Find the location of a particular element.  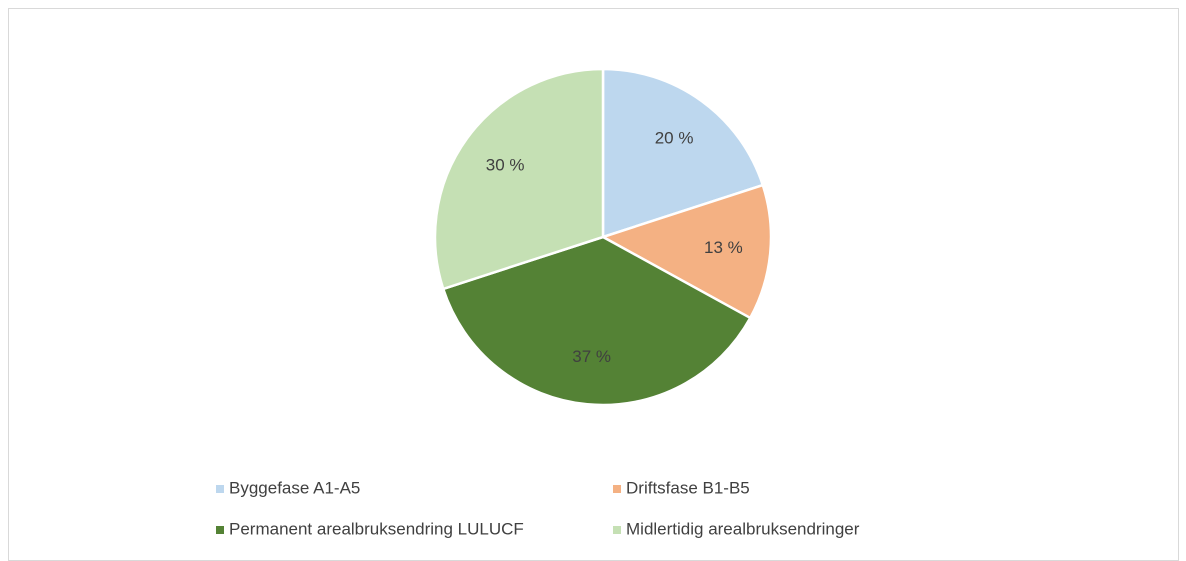

legend-label: Midlertidig arealbruksendringer is located at coordinates (743, 528).